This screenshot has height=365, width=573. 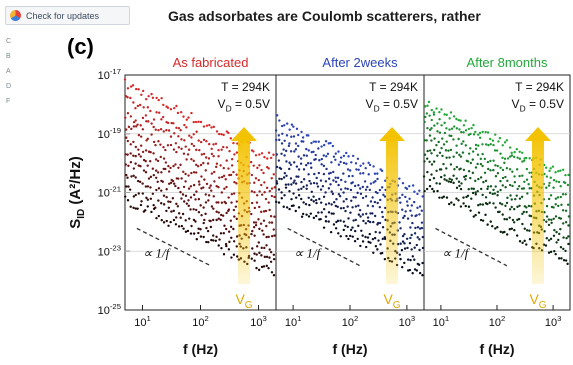 What do you see at coordinates (77, 192) in the screenshot?
I see `y-axis-label: SID (A²/Hz)` at bounding box center [77, 192].